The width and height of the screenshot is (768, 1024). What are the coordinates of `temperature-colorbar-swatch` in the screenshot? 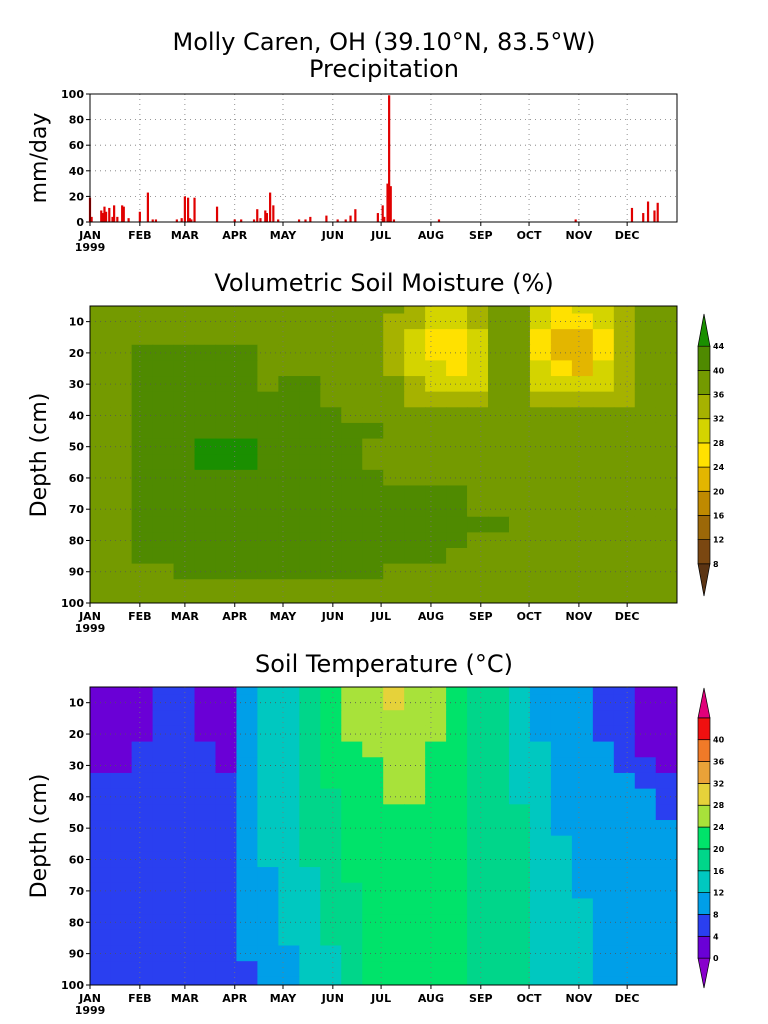 It's located at (704, 860).